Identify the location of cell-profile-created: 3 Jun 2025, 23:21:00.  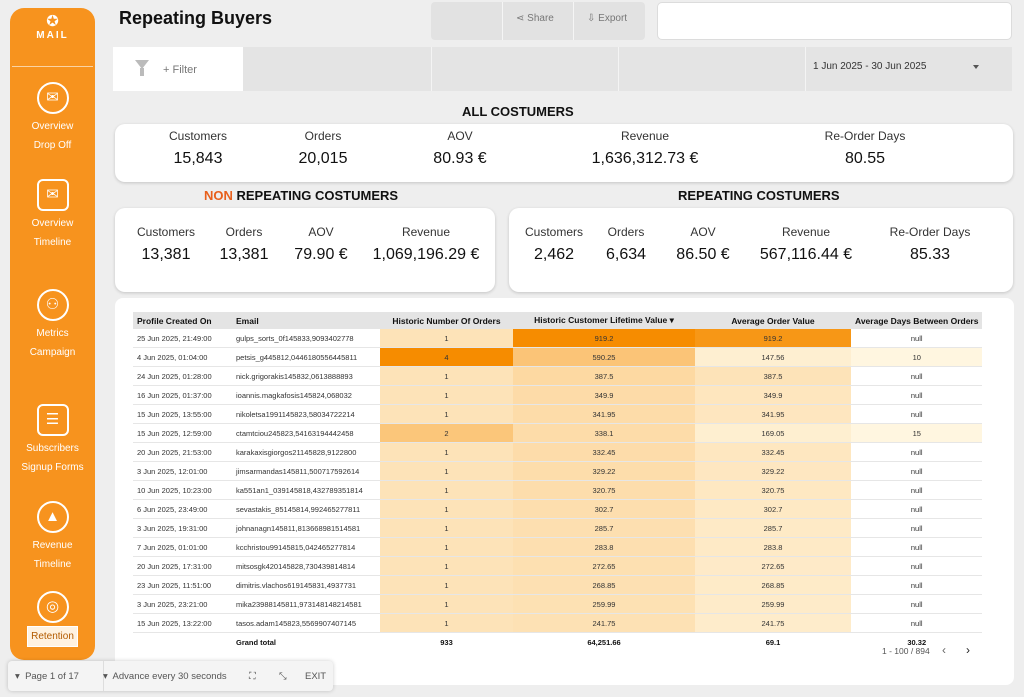
(182, 604).